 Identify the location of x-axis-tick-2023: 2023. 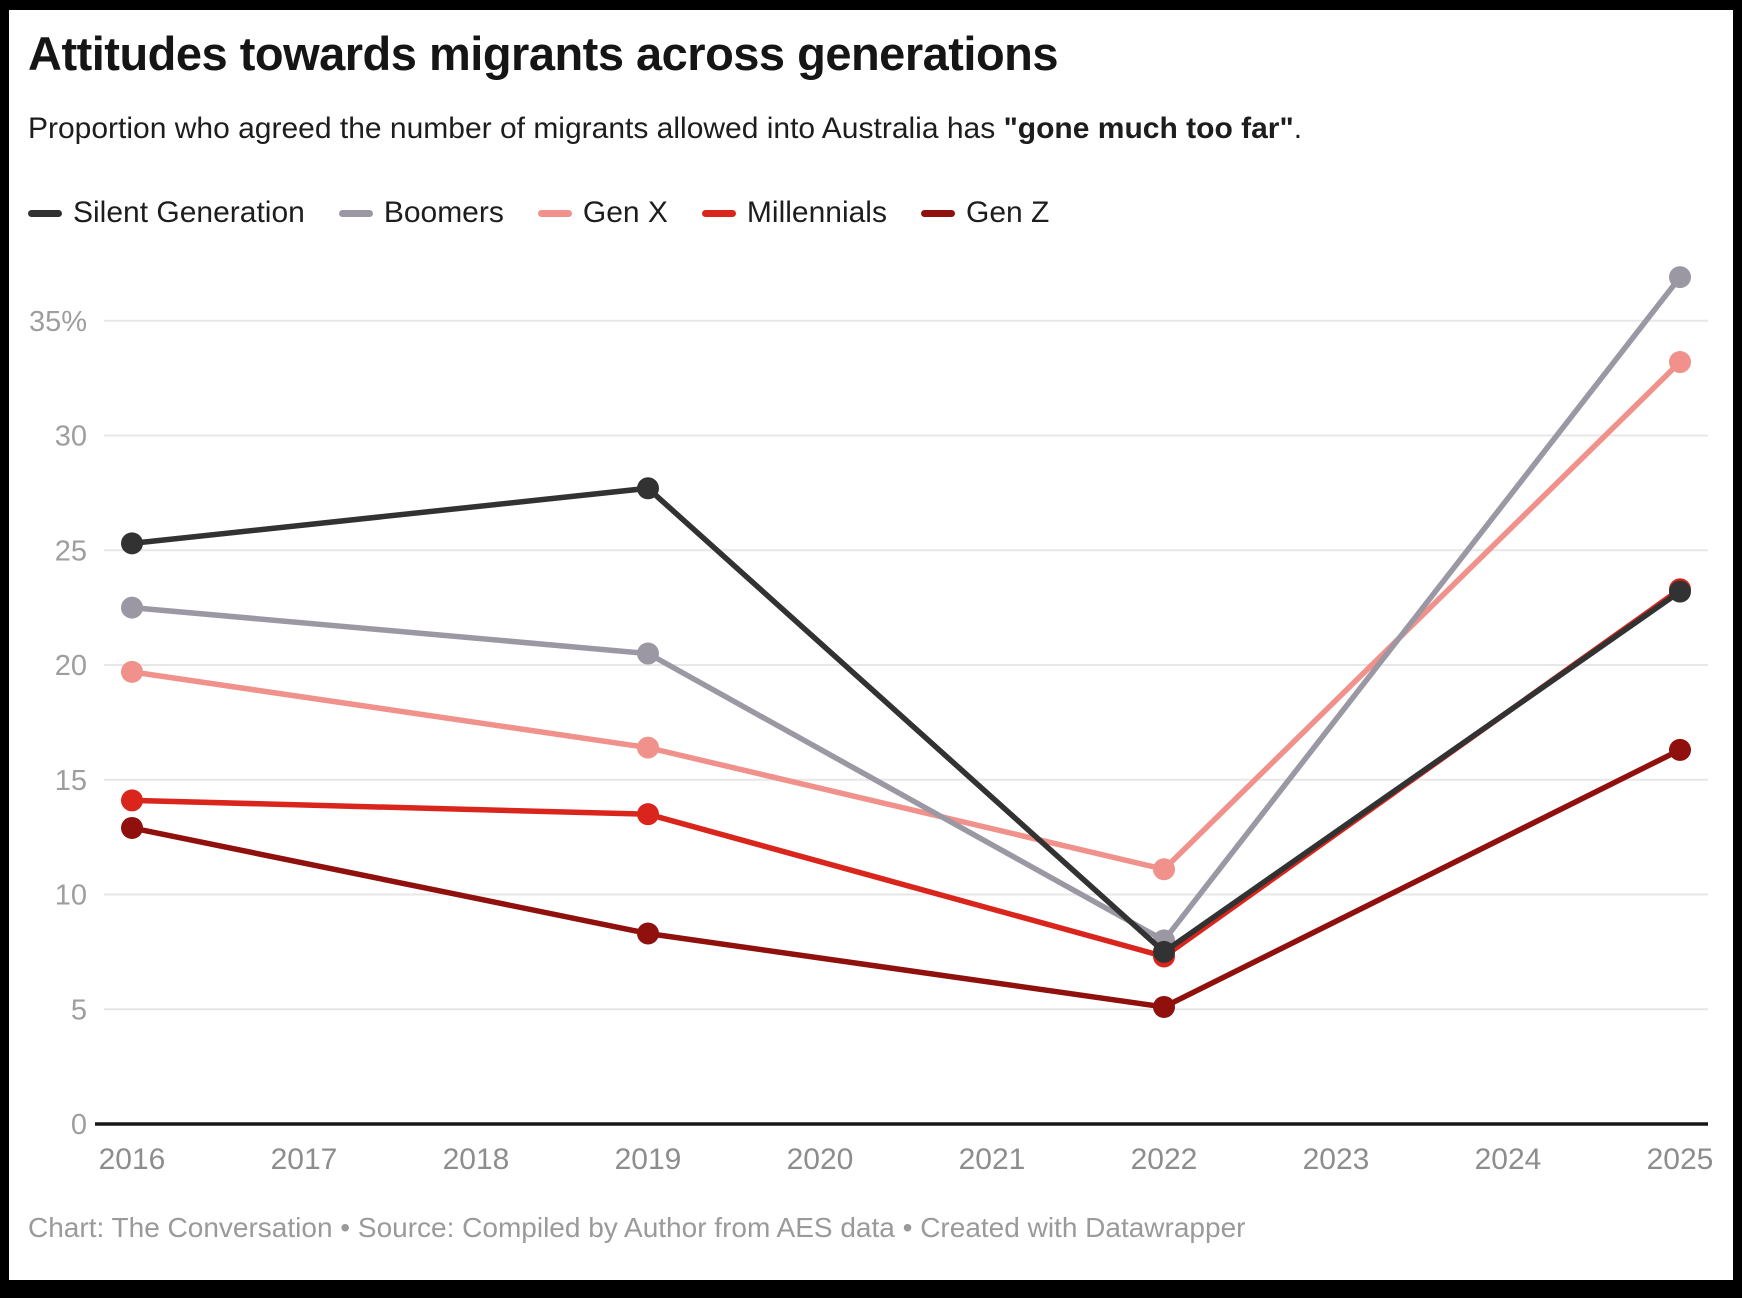
(1336, 1159).